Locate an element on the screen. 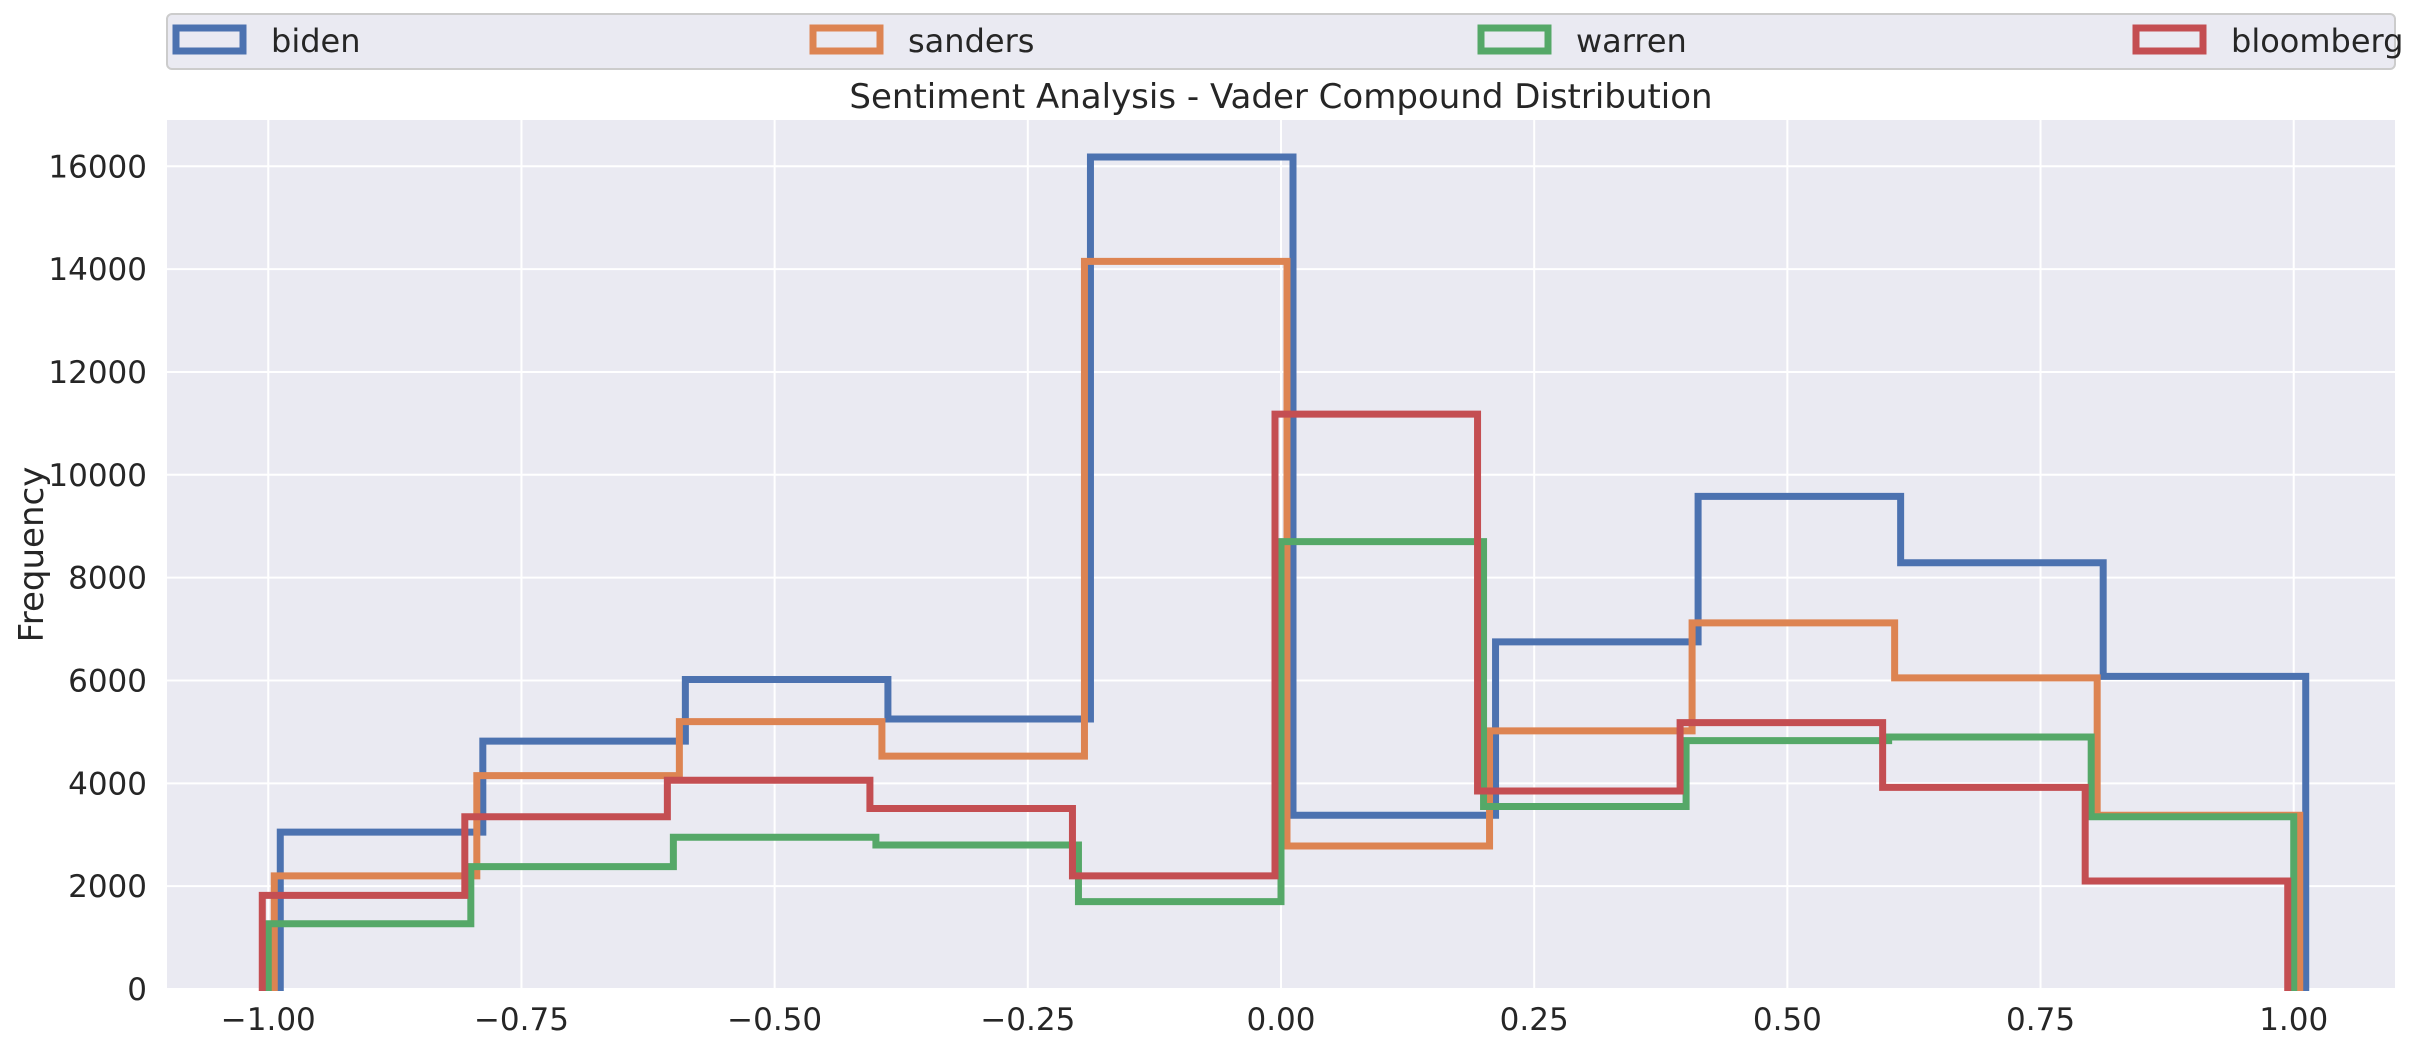  y-tick-label: 16000 is located at coordinates (97, 167).